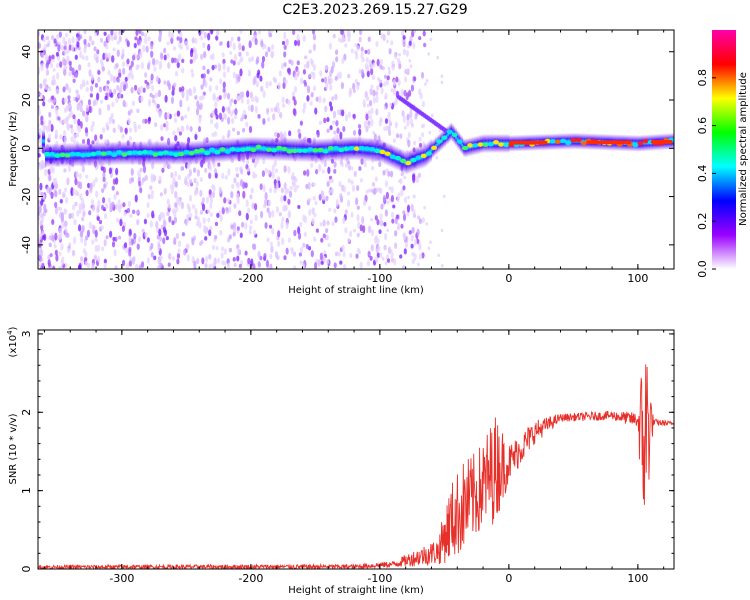 Image resolution: width=750 pixels, height=600 pixels. I want to click on x-tick-label: -300, so click(121, 578).